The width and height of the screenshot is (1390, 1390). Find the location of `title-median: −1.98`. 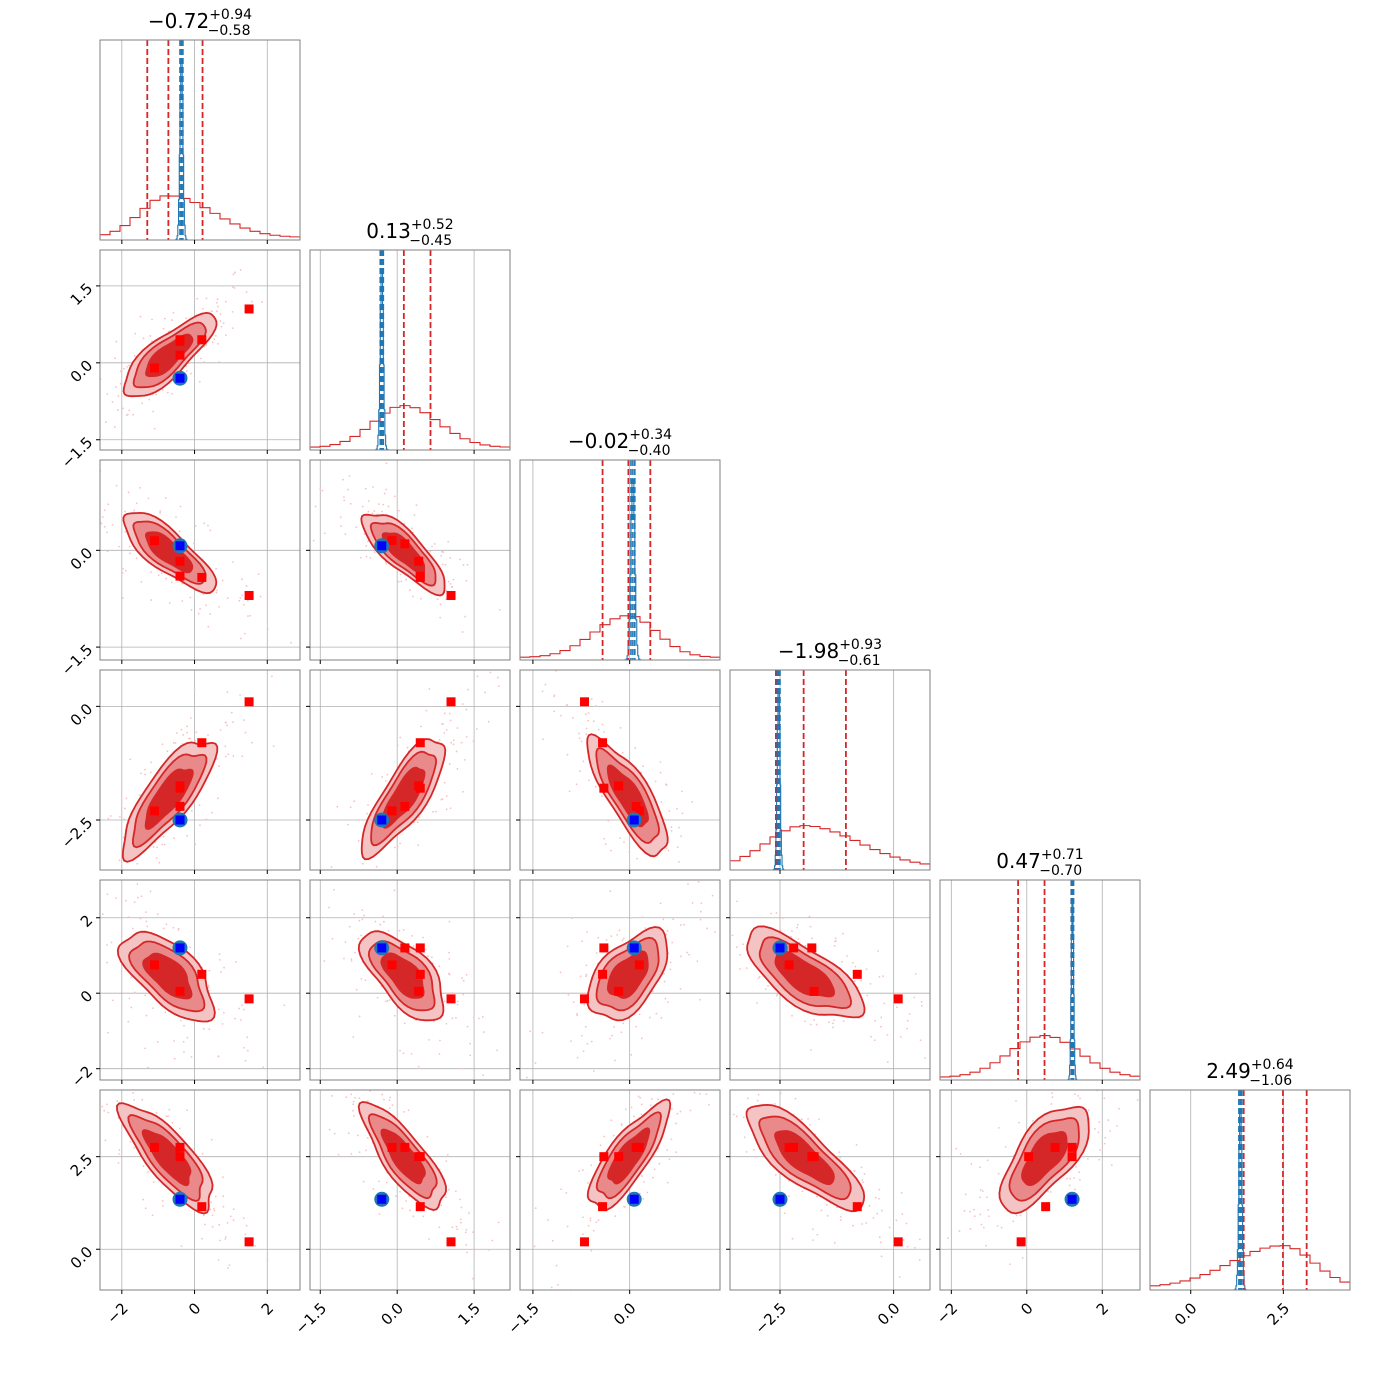

title-median: −1.98 is located at coordinates (808, 651).